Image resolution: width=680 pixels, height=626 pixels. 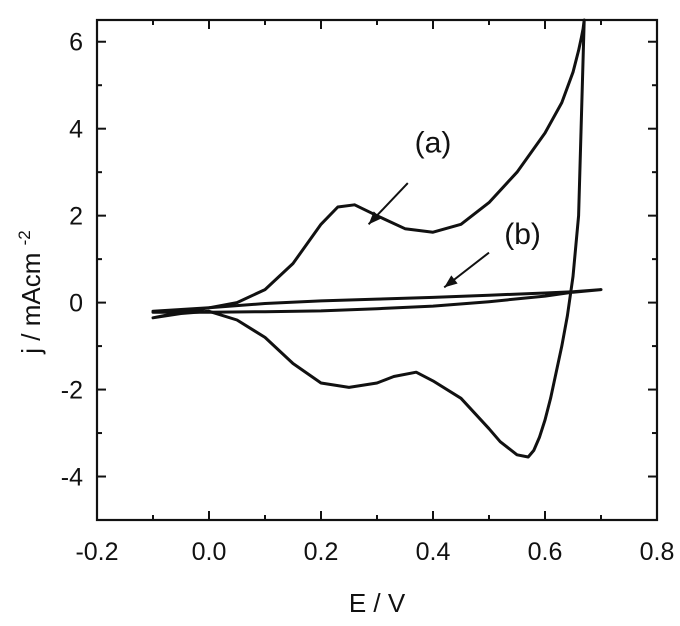 What do you see at coordinates (377, 603) in the screenshot?
I see `x-axis-title: E / V` at bounding box center [377, 603].